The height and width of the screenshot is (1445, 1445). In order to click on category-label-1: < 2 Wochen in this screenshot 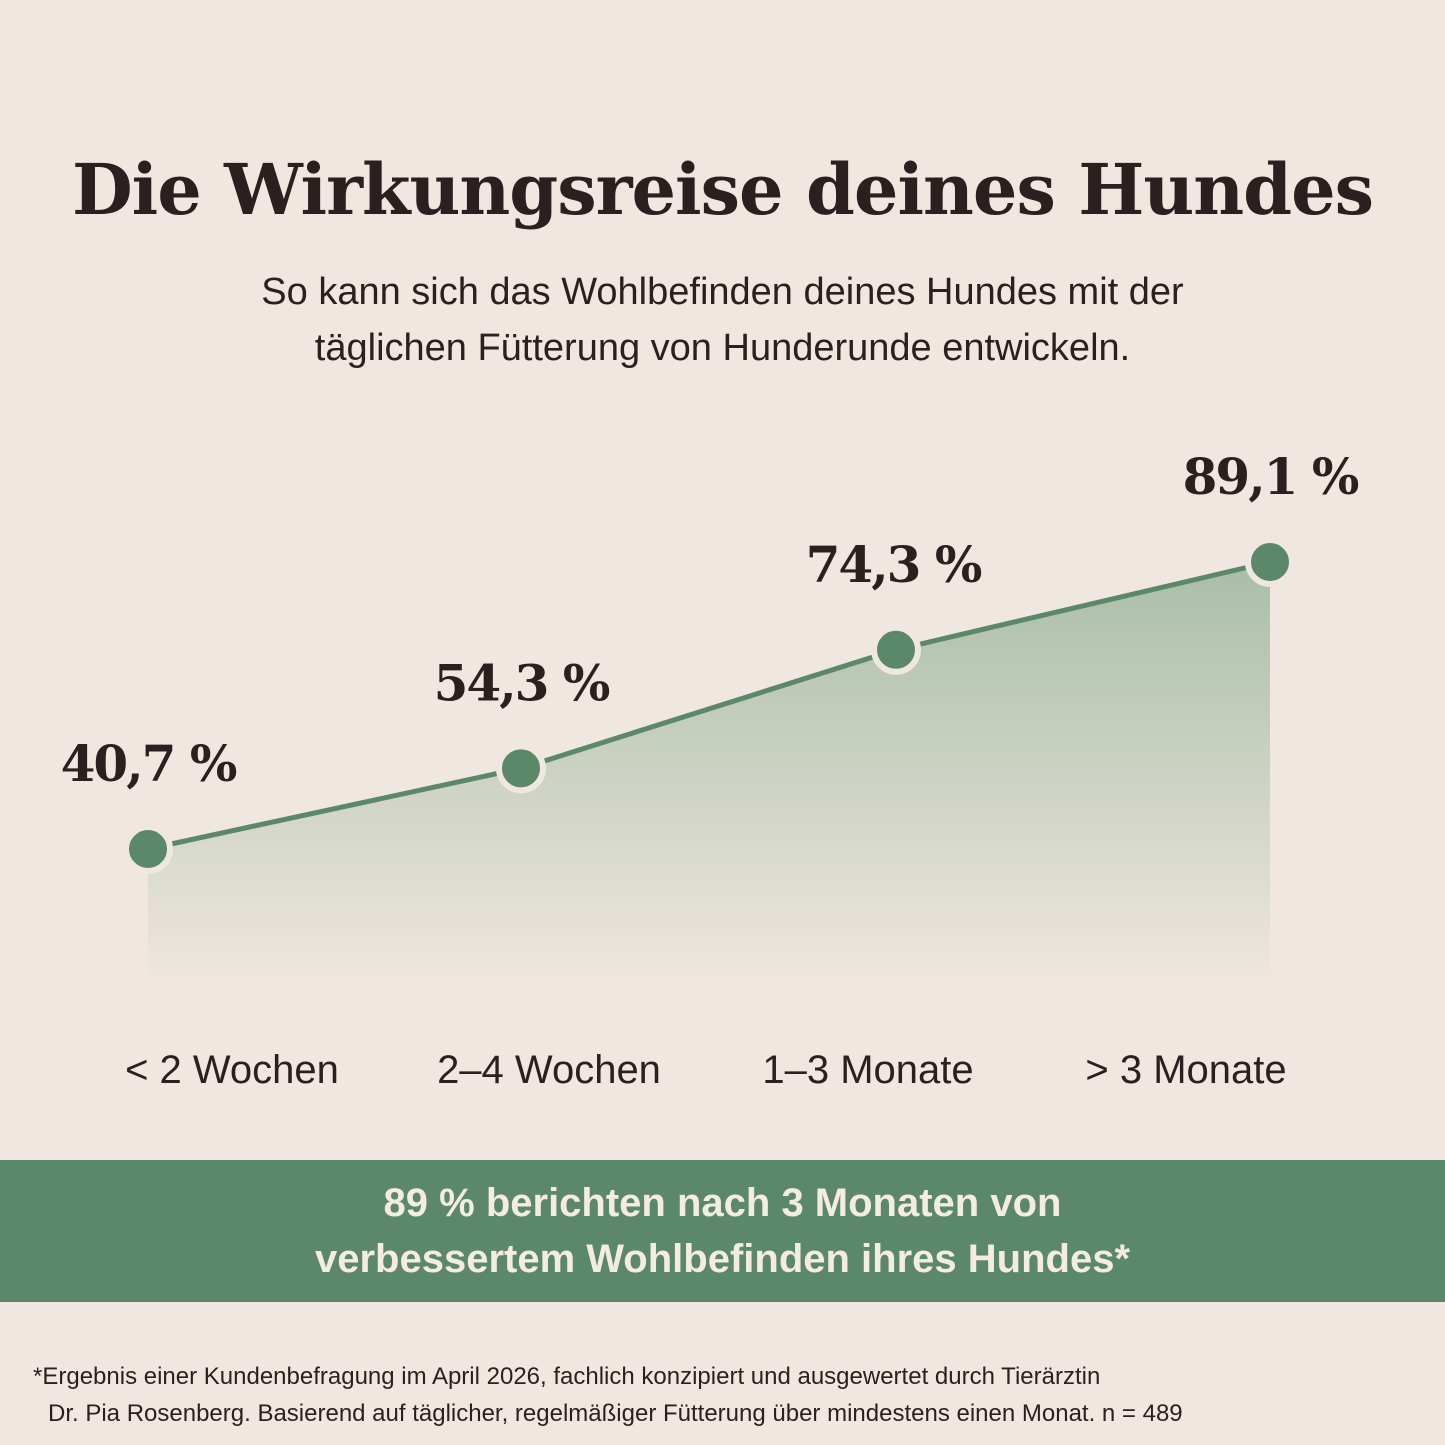, I will do `click(232, 1070)`.